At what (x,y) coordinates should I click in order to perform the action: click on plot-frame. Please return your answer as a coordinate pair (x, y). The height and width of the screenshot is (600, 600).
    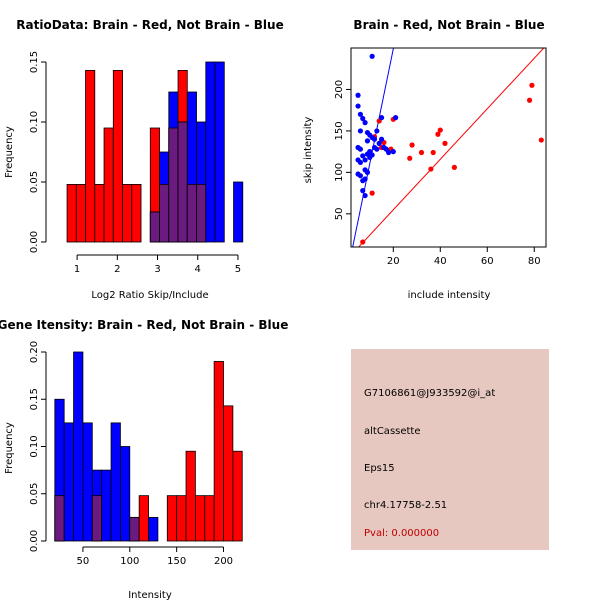
    Looking at the image, I should click on (448, 147).